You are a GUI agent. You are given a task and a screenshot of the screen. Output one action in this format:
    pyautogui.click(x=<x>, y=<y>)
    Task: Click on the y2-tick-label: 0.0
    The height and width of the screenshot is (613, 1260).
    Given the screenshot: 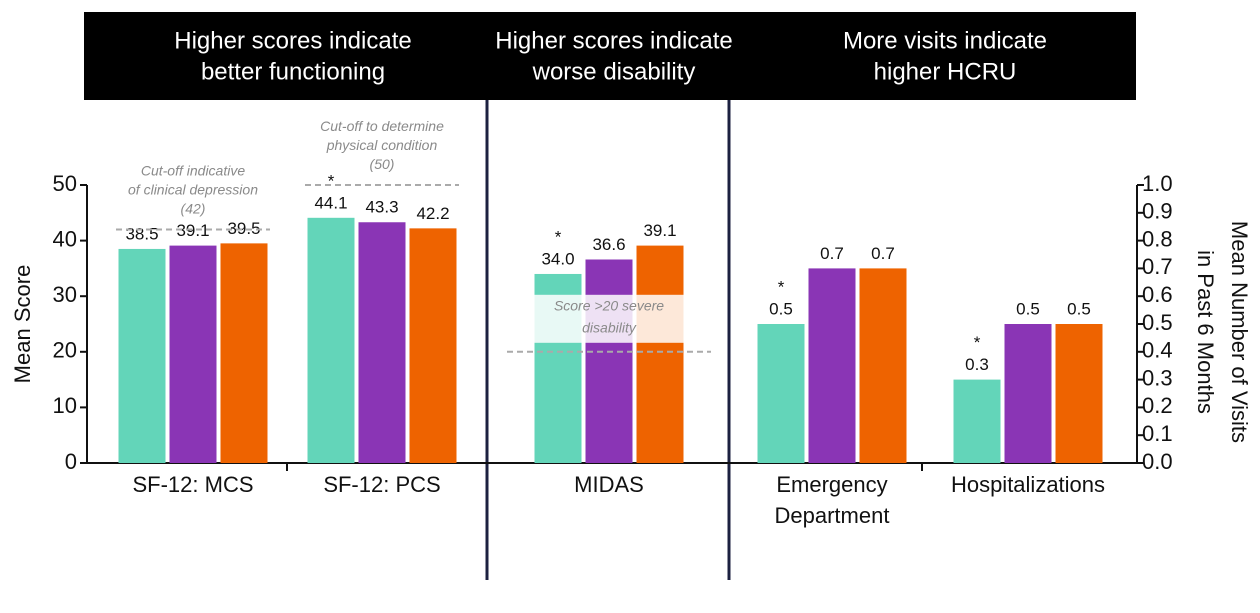 What is the action you would take?
    pyautogui.click(x=1157, y=461)
    